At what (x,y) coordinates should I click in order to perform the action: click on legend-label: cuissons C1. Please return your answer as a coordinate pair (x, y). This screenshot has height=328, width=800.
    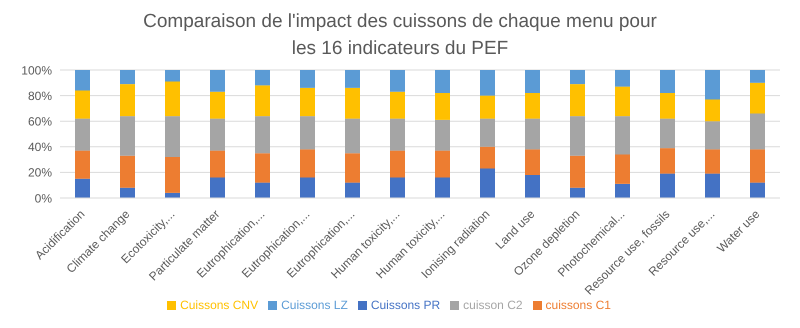
    Looking at the image, I should click on (578, 305).